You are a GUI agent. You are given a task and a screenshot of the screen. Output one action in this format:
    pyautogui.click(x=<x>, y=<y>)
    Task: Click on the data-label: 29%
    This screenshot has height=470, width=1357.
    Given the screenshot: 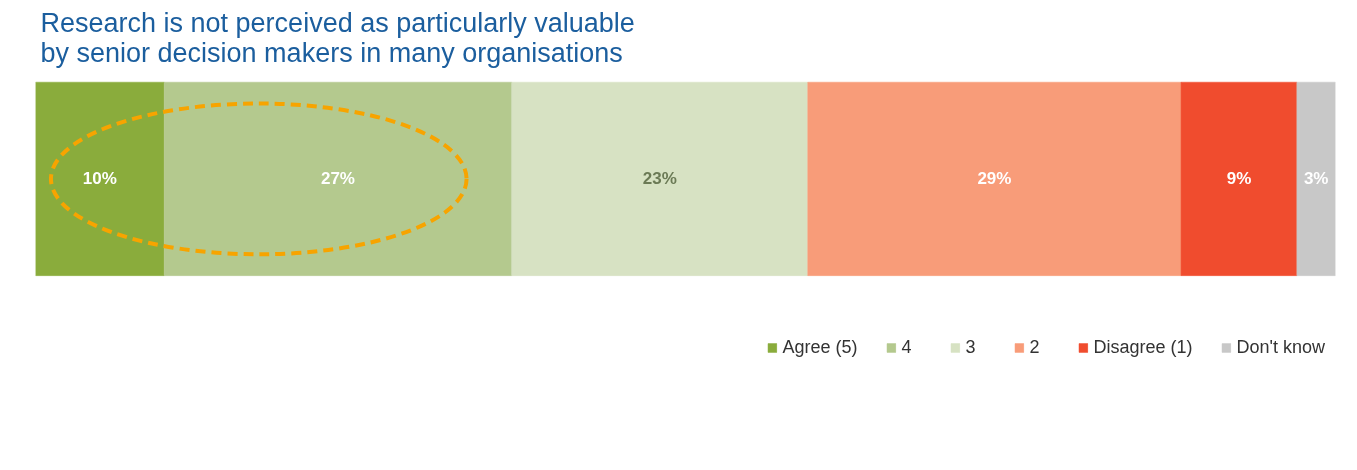 What is the action you would take?
    pyautogui.click(x=994, y=179)
    